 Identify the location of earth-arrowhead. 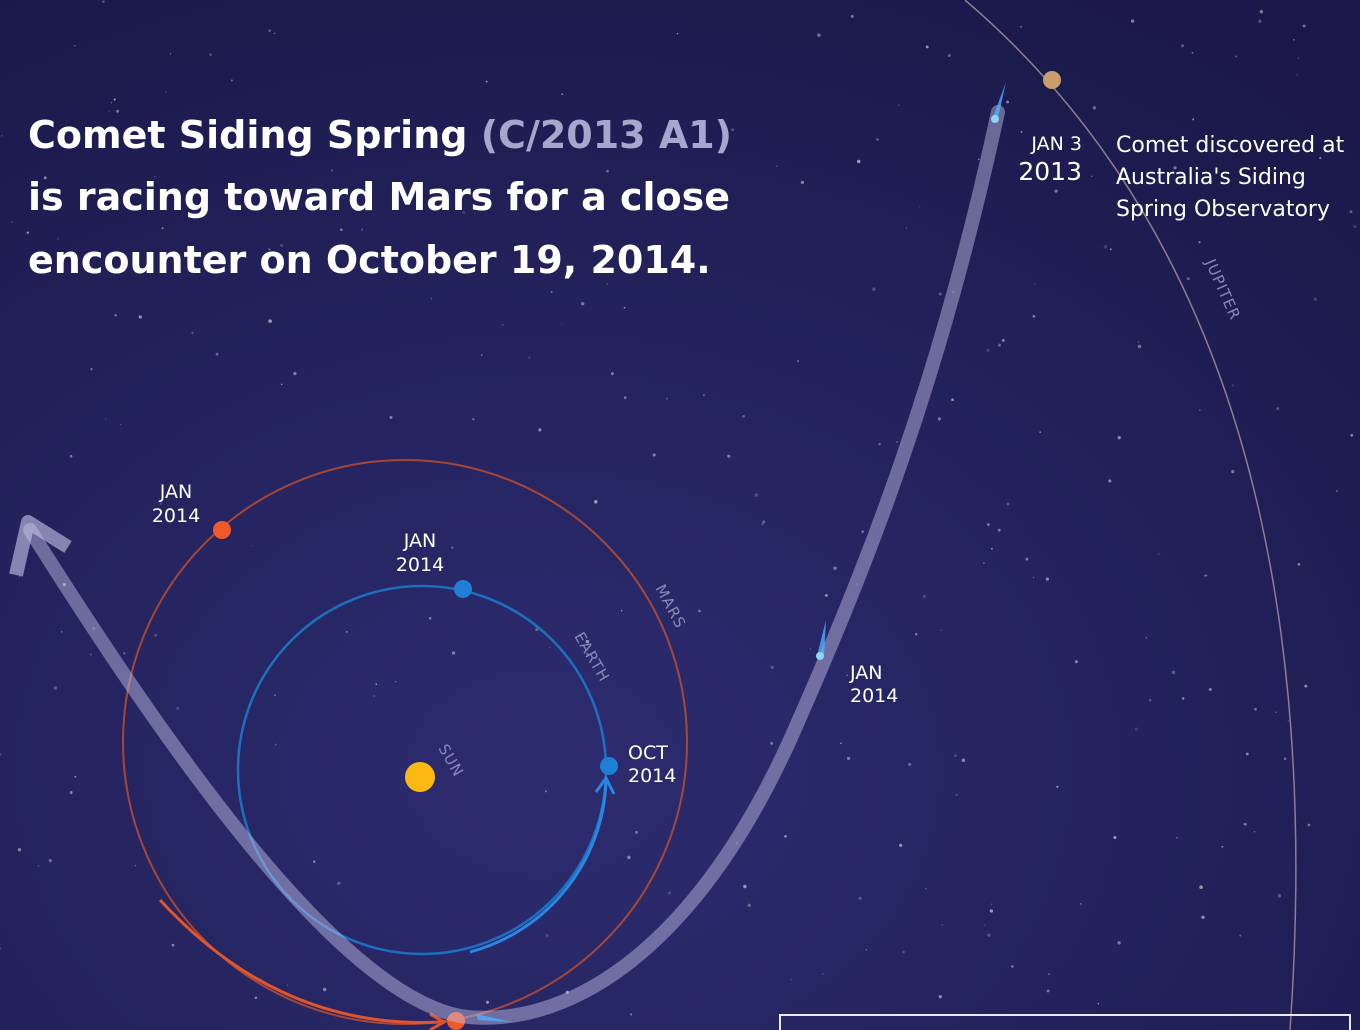
(605, 785).